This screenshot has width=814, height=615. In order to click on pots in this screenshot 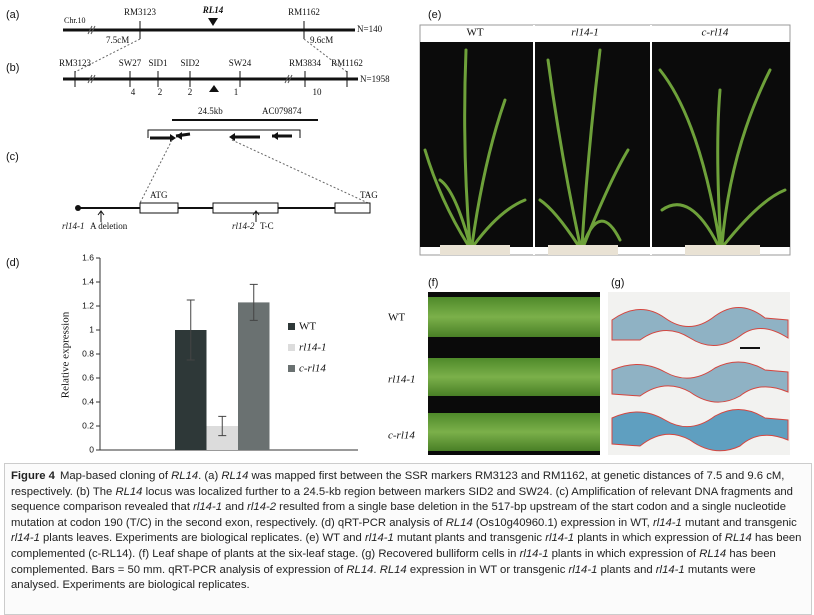, I will do `click(600, 250)`.